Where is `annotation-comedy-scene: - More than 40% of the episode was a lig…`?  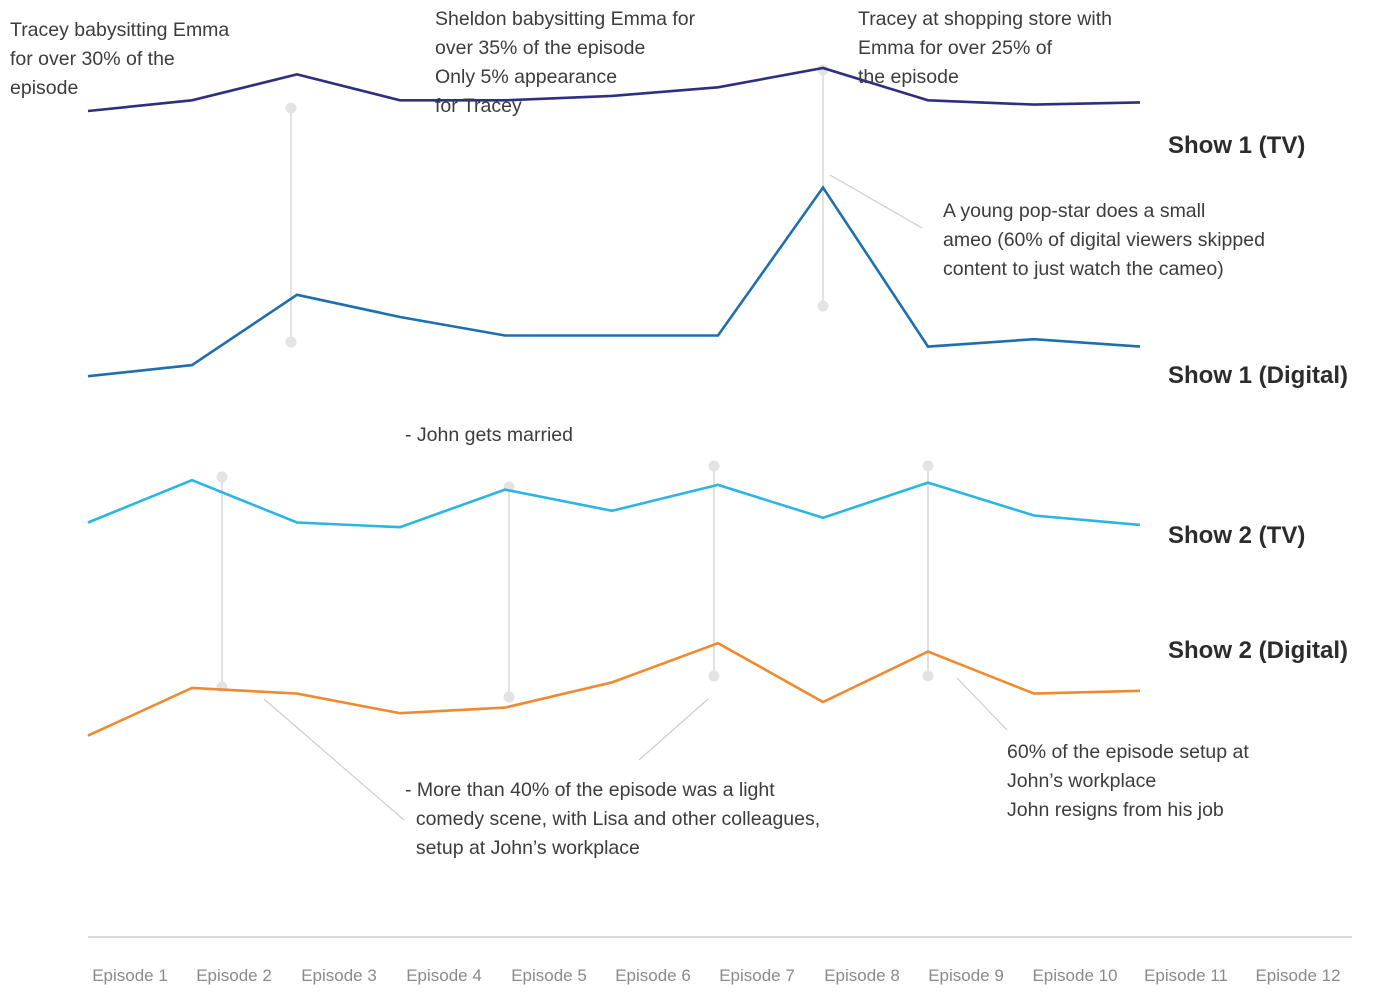
annotation-comedy-scene: - More than 40% of the episode was a lig… is located at coordinates (613, 819).